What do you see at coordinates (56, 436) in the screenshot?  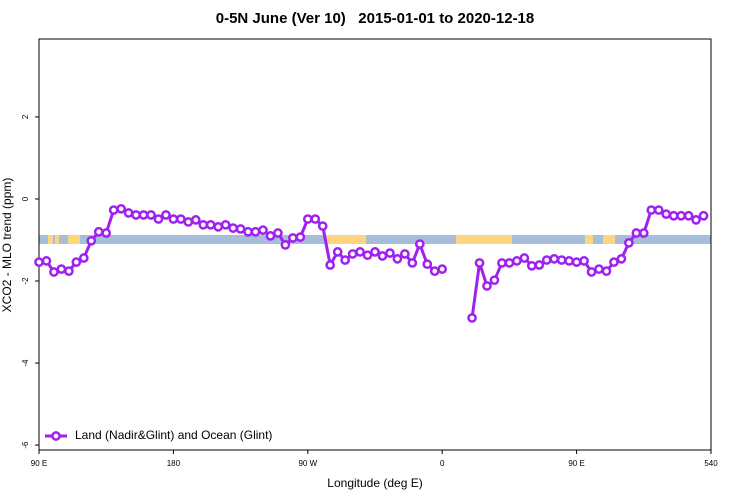 I see `legend-marker` at bounding box center [56, 436].